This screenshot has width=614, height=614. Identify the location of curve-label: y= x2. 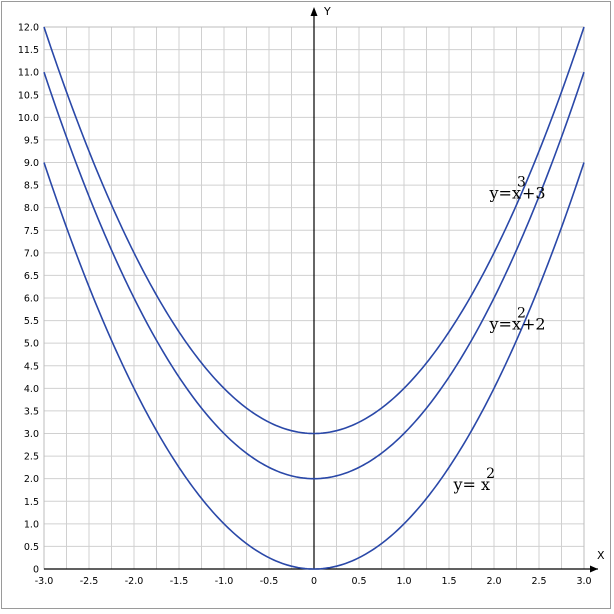
(474, 480).